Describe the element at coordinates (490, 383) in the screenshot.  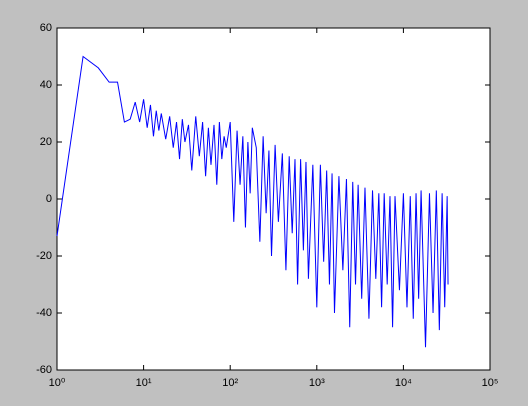
I see `x-tick-label: 10⁵` at that location.